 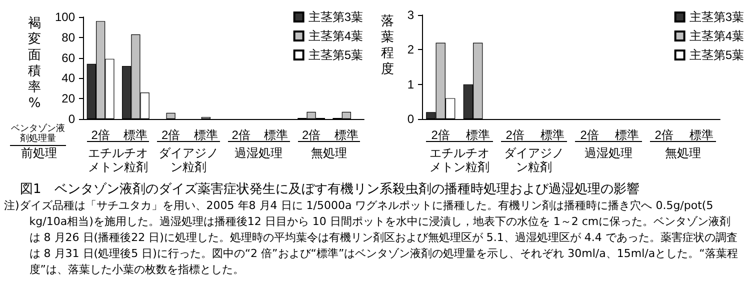 What do you see at coordinates (69, 37) in the screenshot?
I see `y-tick-label: 80` at bounding box center [69, 37].